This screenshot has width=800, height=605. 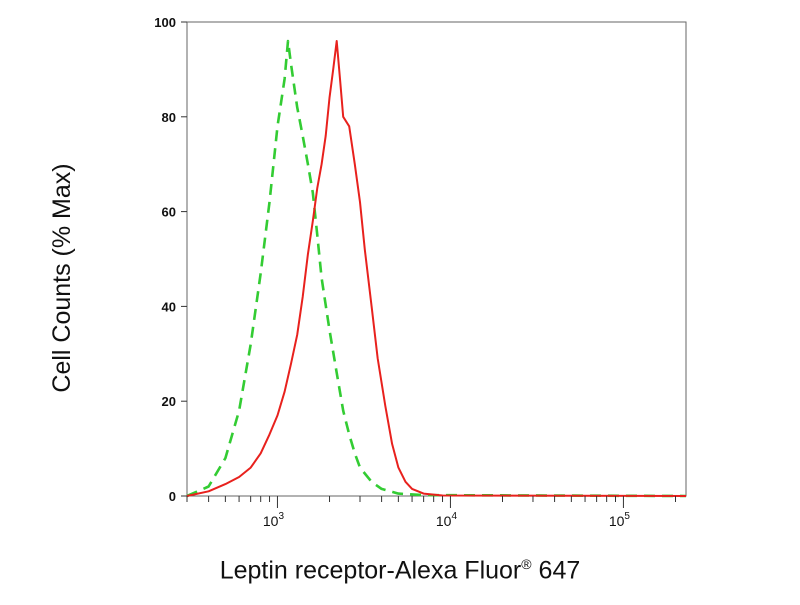 I want to click on x-tick-label: 10⁵, so click(x=620, y=520).